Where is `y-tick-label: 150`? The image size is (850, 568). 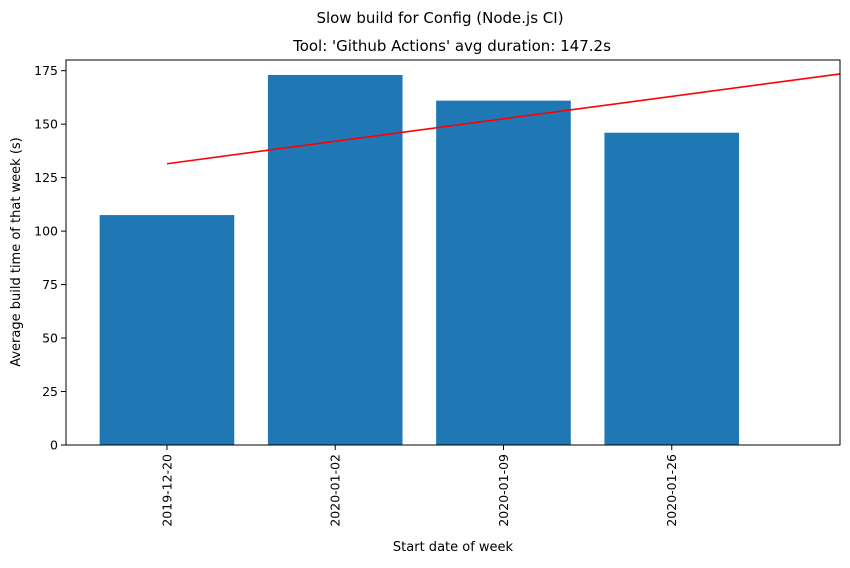 y-tick-label: 150 is located at coordinates (46, 124).